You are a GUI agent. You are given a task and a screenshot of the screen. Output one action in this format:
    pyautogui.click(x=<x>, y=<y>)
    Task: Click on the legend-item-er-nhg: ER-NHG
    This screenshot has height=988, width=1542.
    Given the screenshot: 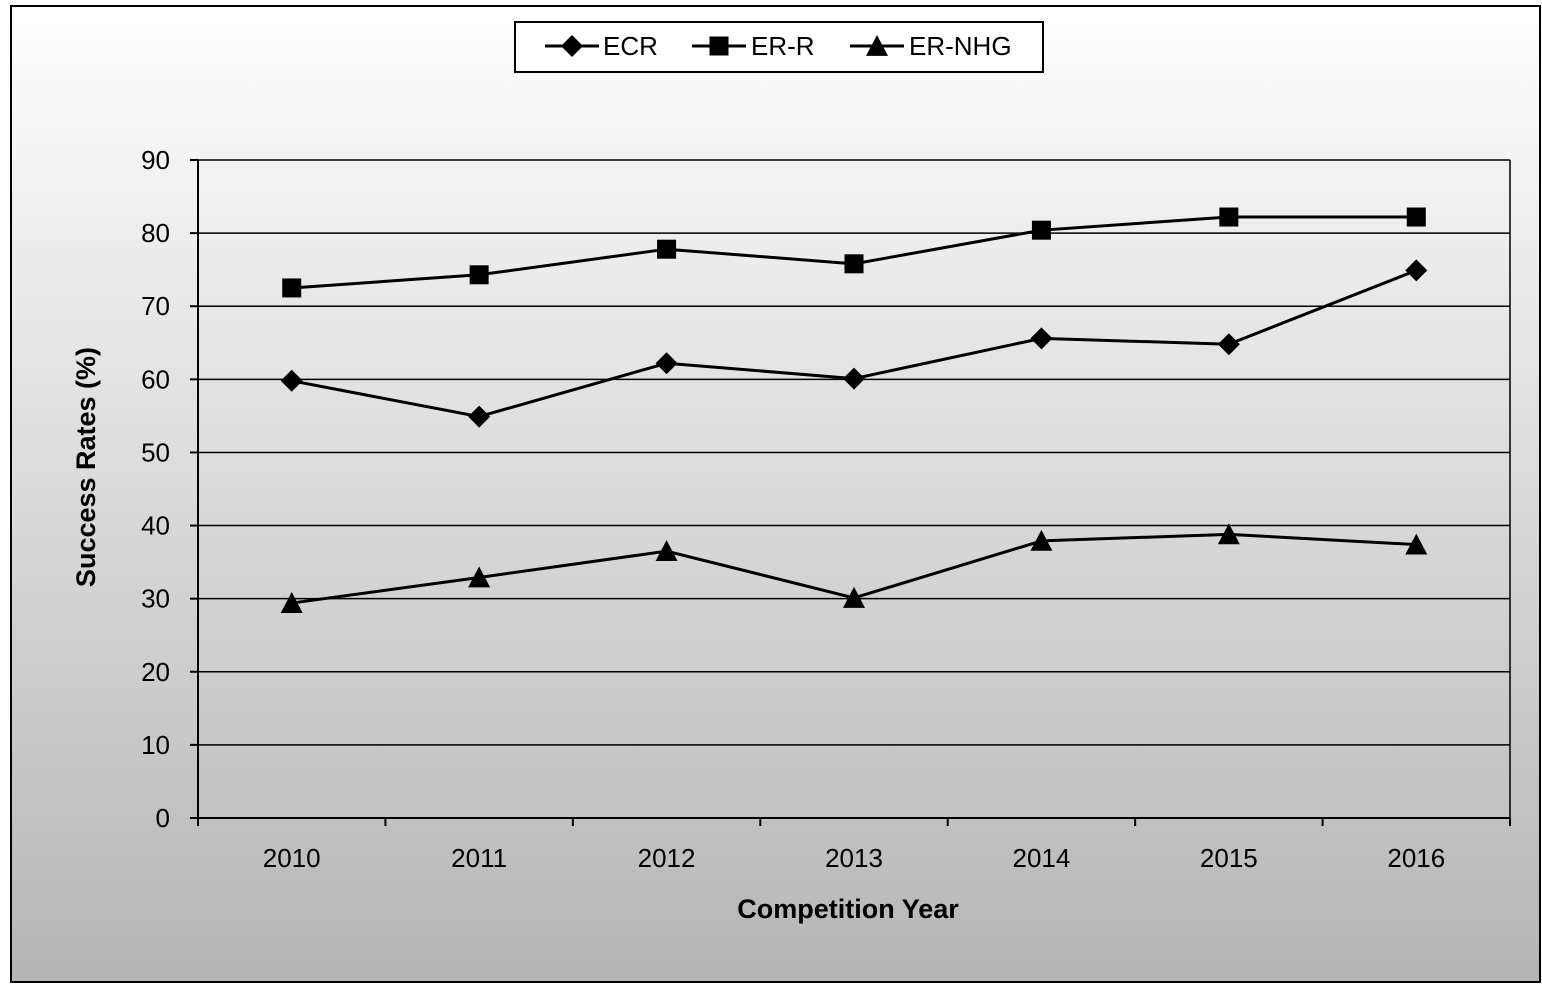 What is the action you would take?
    pyautogui.click(x=931, y=46)
    